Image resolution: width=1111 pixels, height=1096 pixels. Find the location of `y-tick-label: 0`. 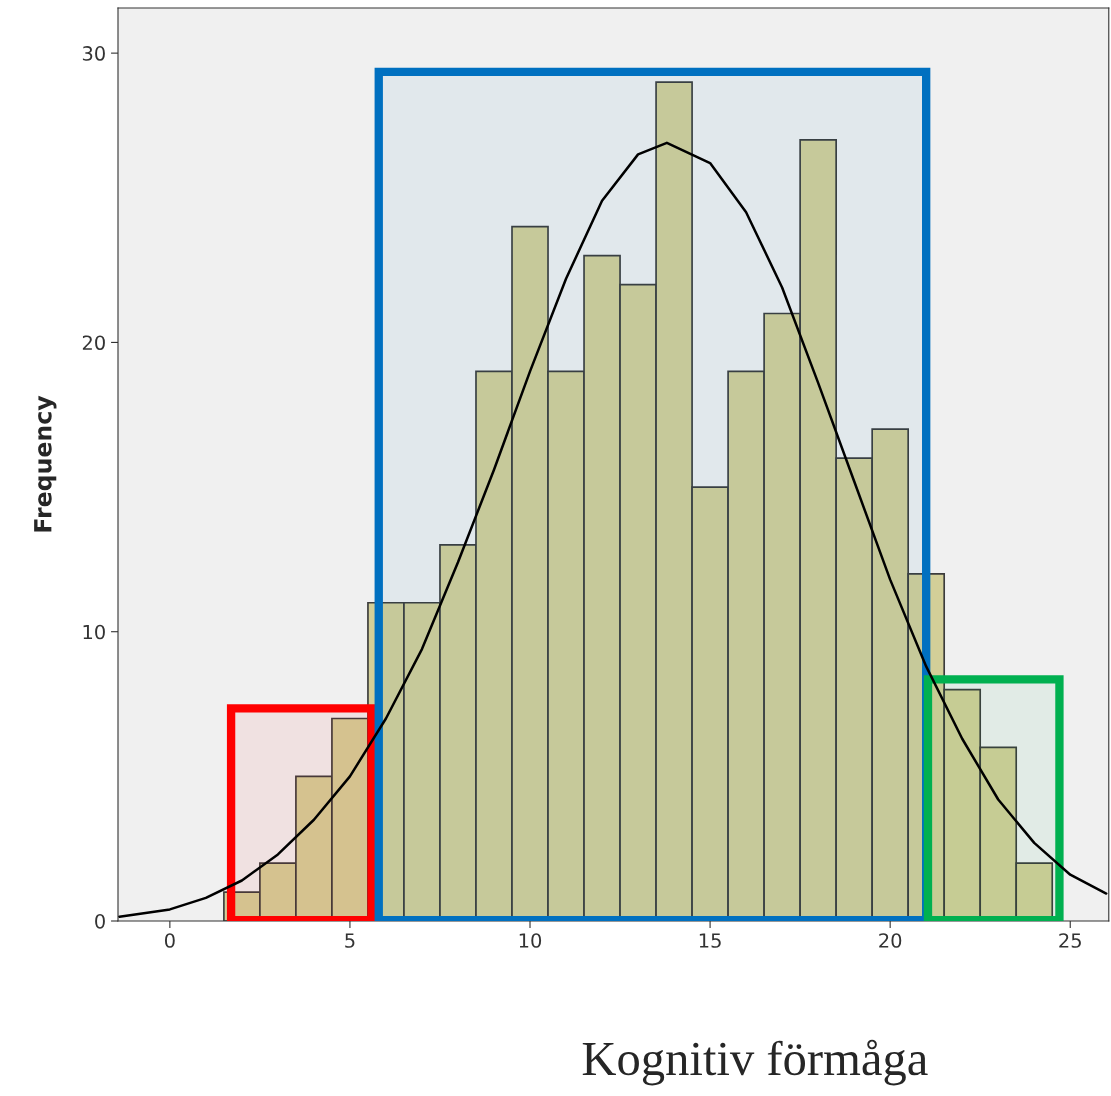

y-tick-label: 0 is located at coordinates (100, 921).